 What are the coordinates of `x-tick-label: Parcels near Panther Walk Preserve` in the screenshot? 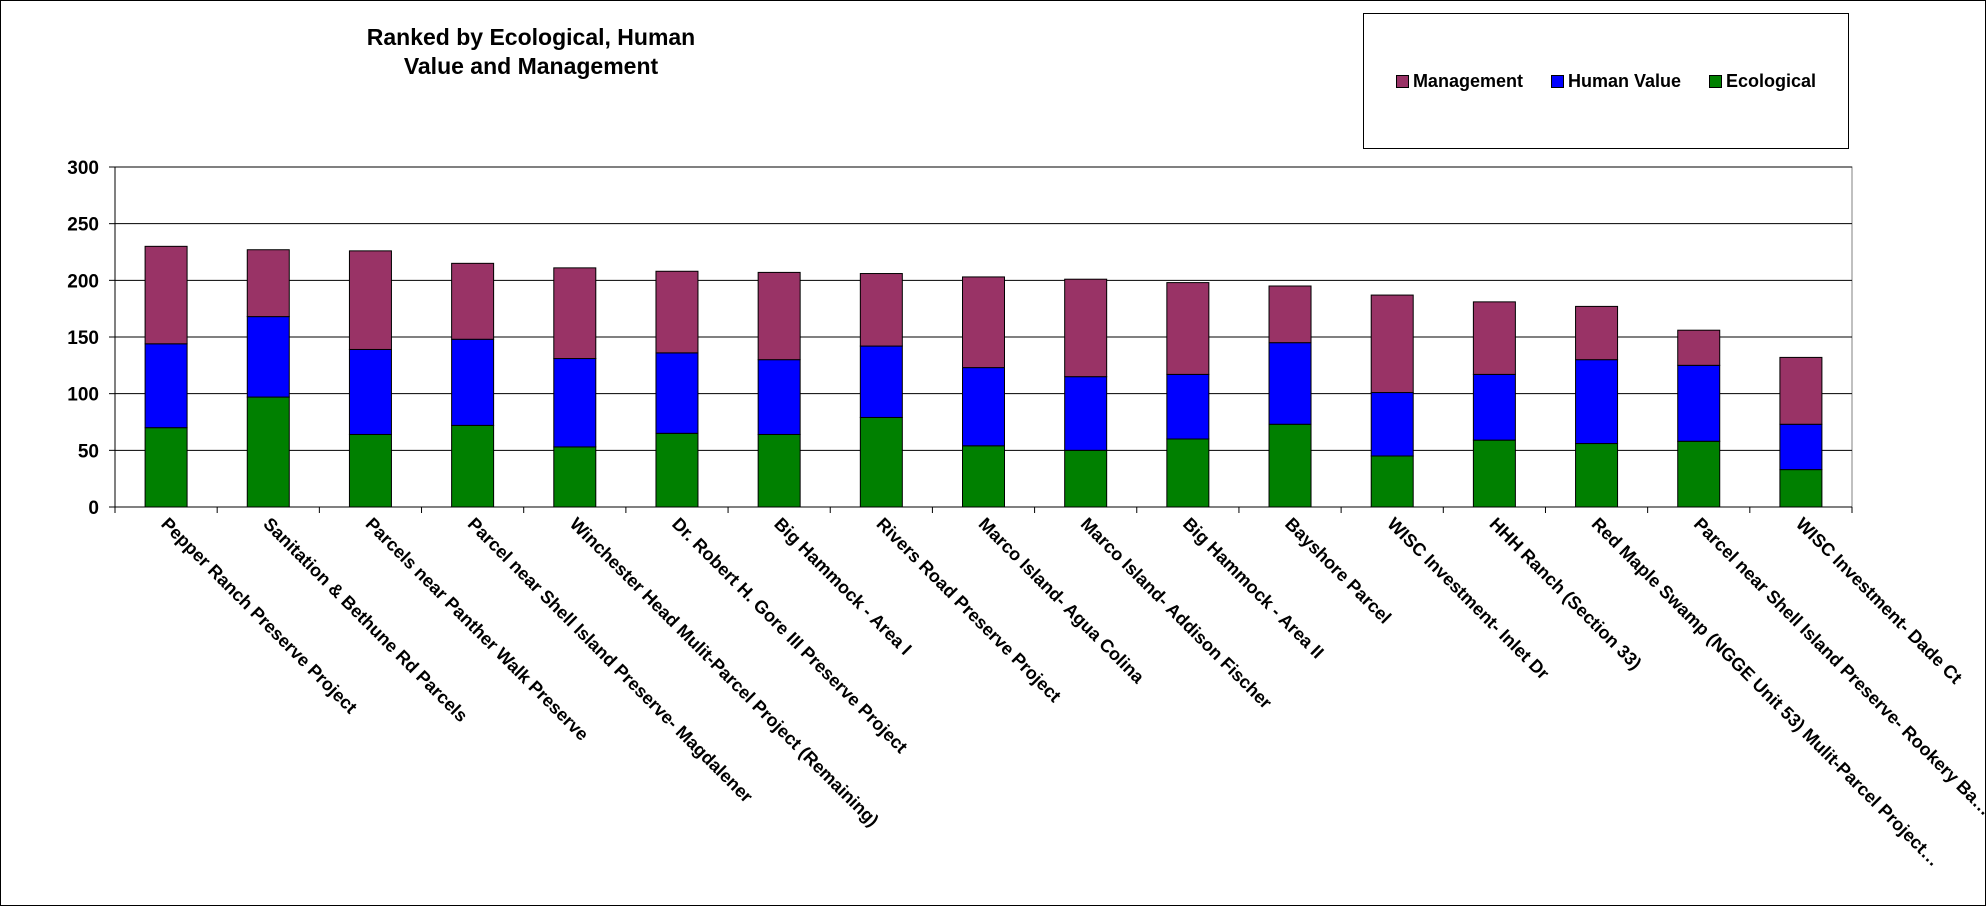 It's located at (477, 629).